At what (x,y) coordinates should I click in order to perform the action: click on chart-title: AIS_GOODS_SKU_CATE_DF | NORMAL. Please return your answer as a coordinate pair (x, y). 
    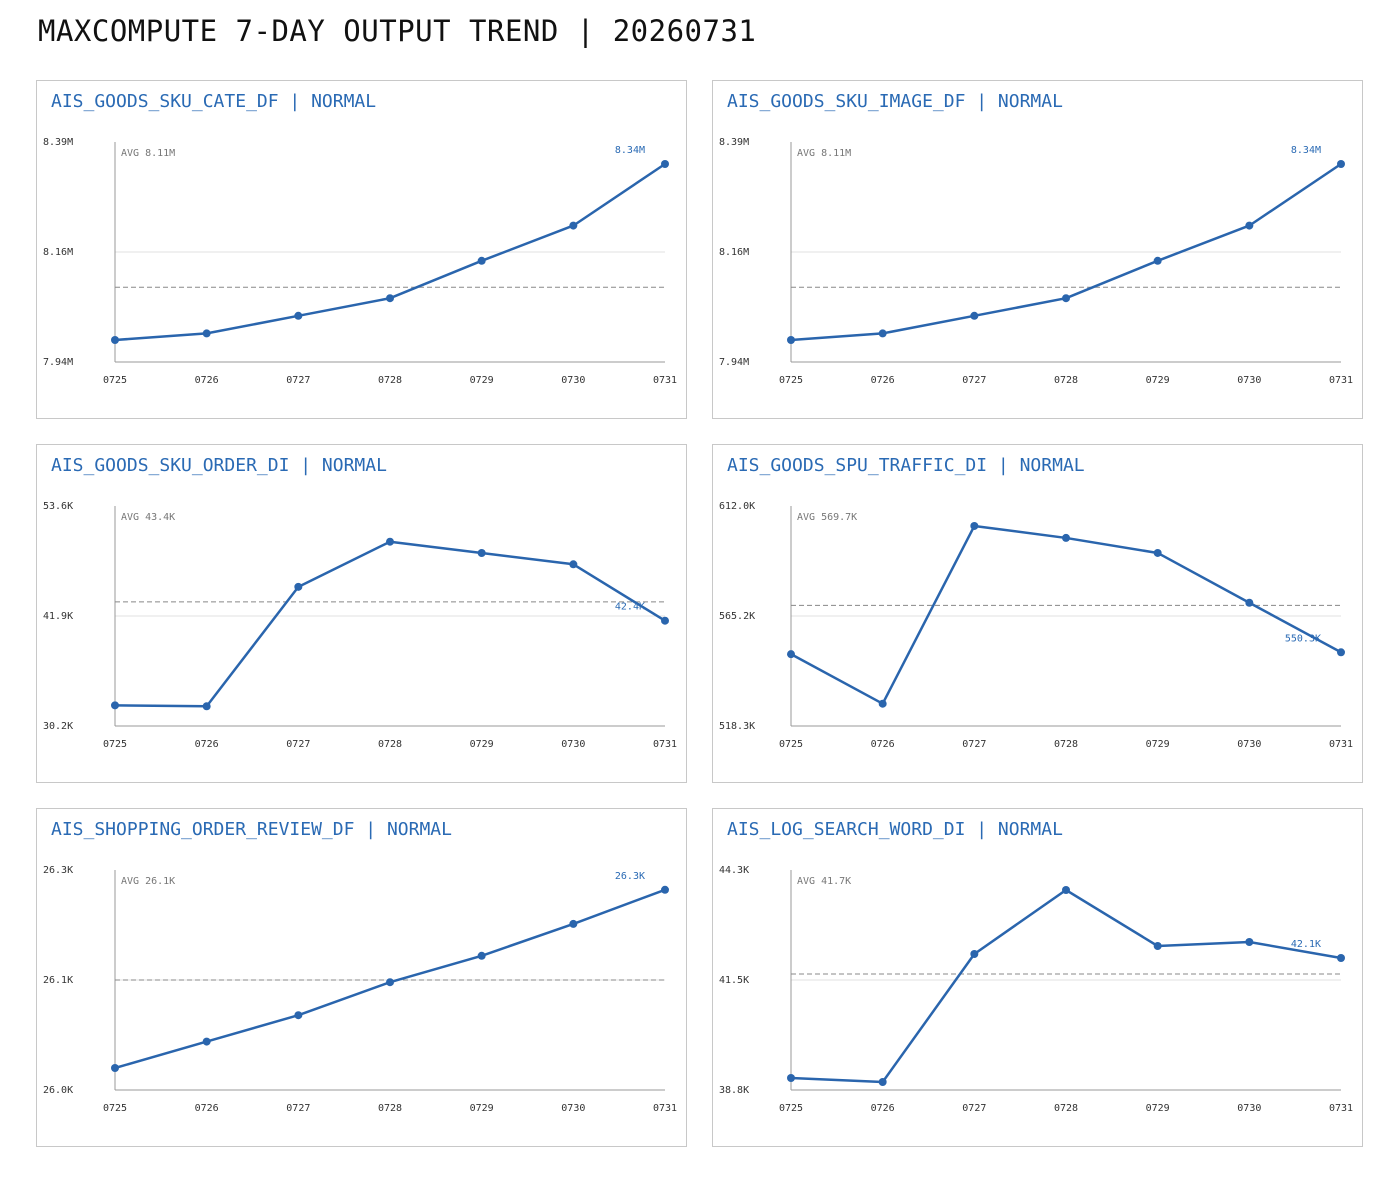
    Looking at the image, I should click on (214, 101).